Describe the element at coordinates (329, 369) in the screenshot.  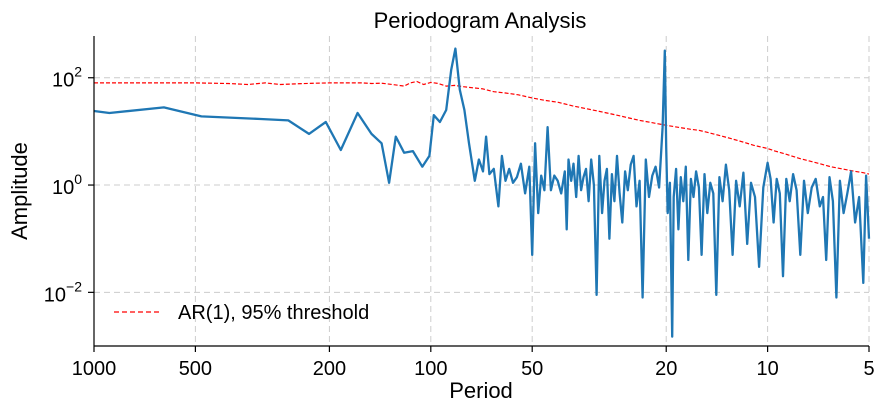
I see `x-tick-label: 200` at that location.